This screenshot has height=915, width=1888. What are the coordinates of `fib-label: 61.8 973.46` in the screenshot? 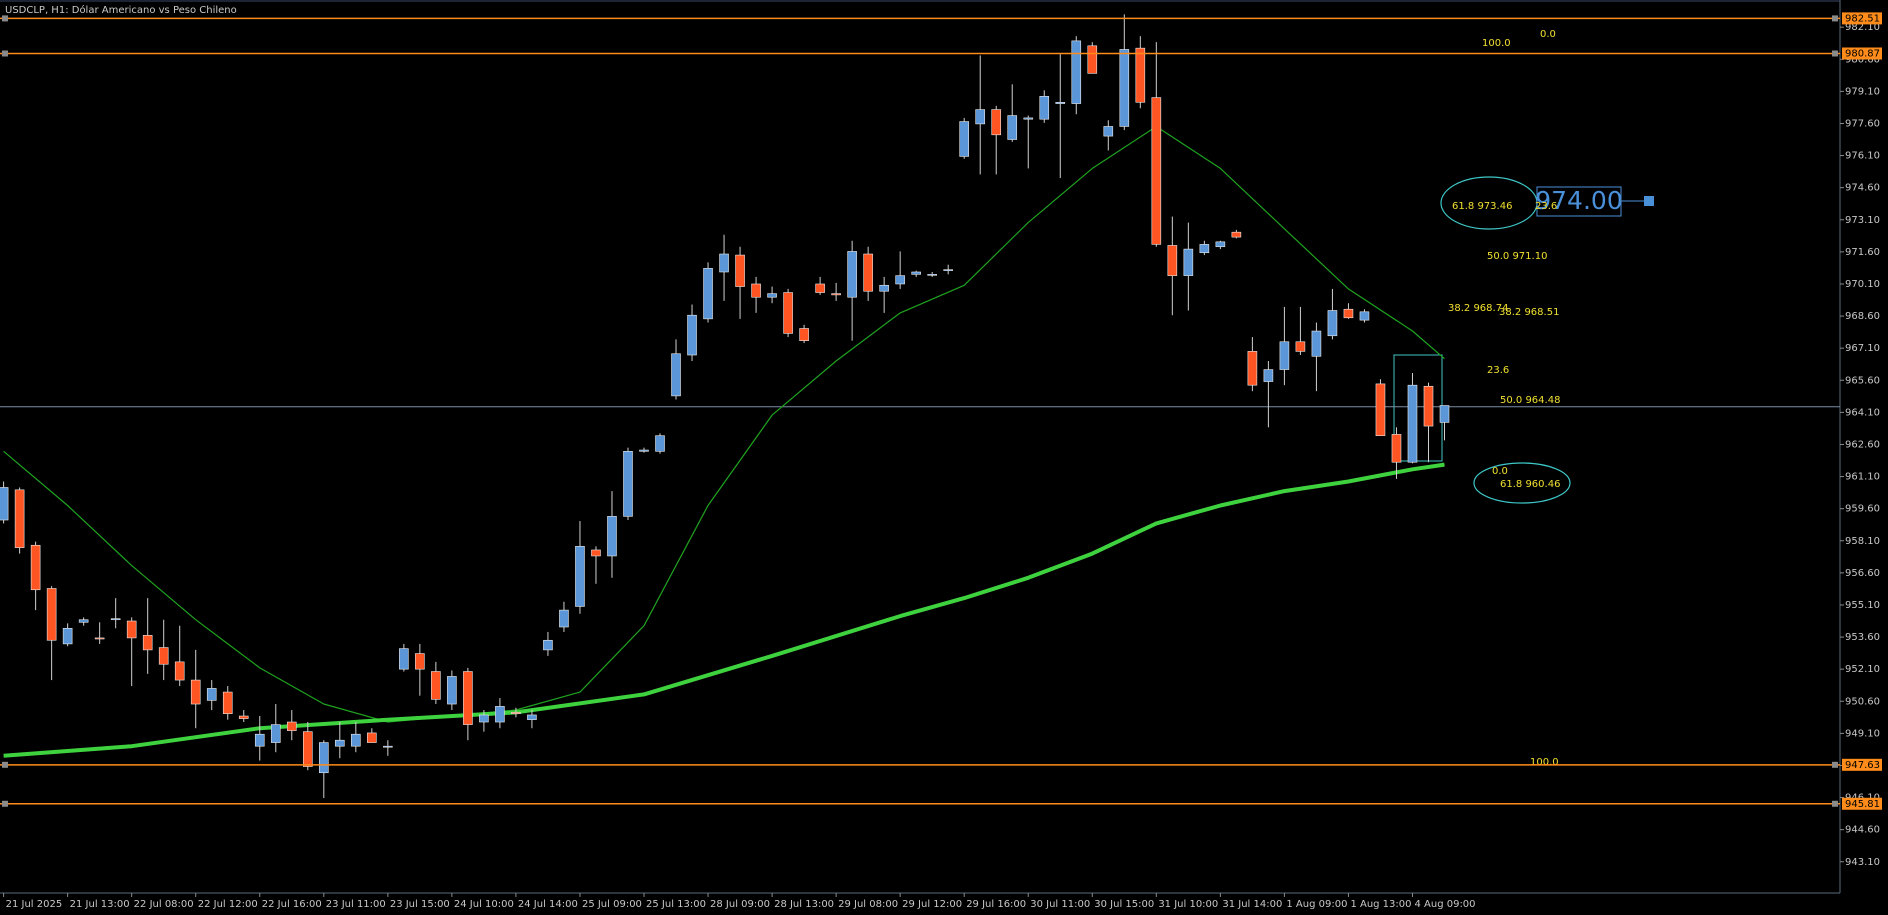 It's located at (1482, 206).